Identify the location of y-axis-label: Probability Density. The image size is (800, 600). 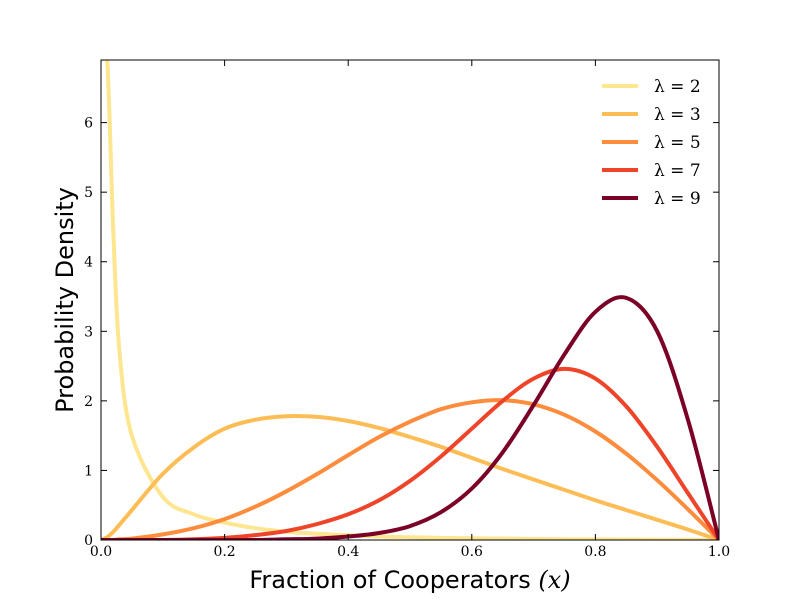
(65, 300).